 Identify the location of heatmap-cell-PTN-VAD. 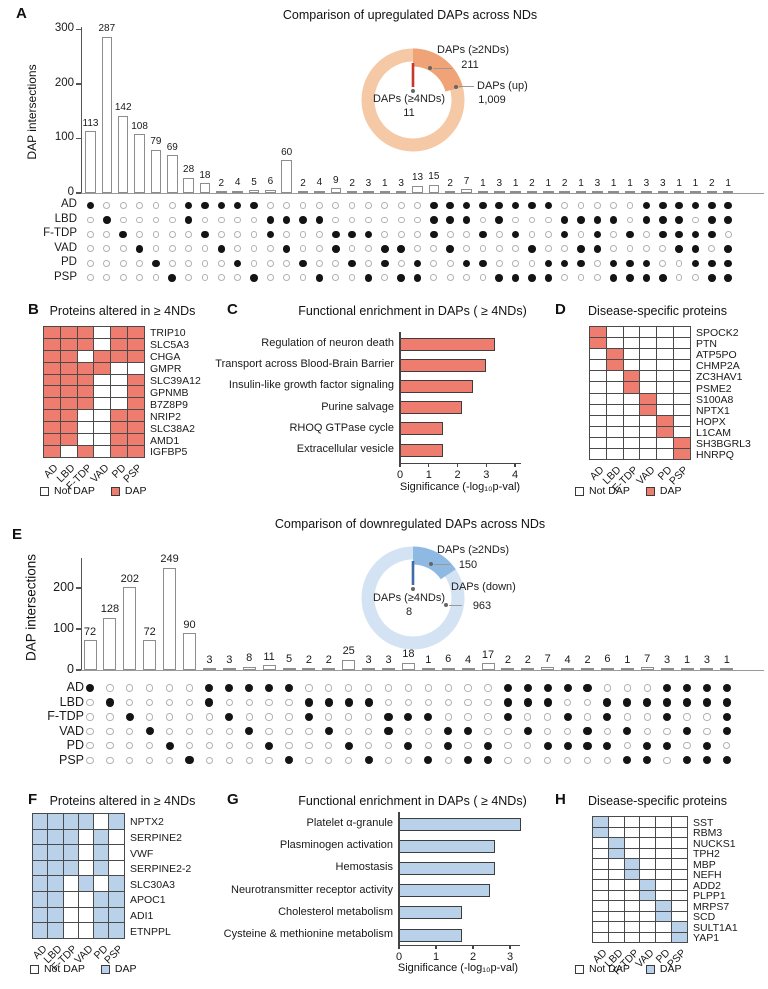
(648, 343).